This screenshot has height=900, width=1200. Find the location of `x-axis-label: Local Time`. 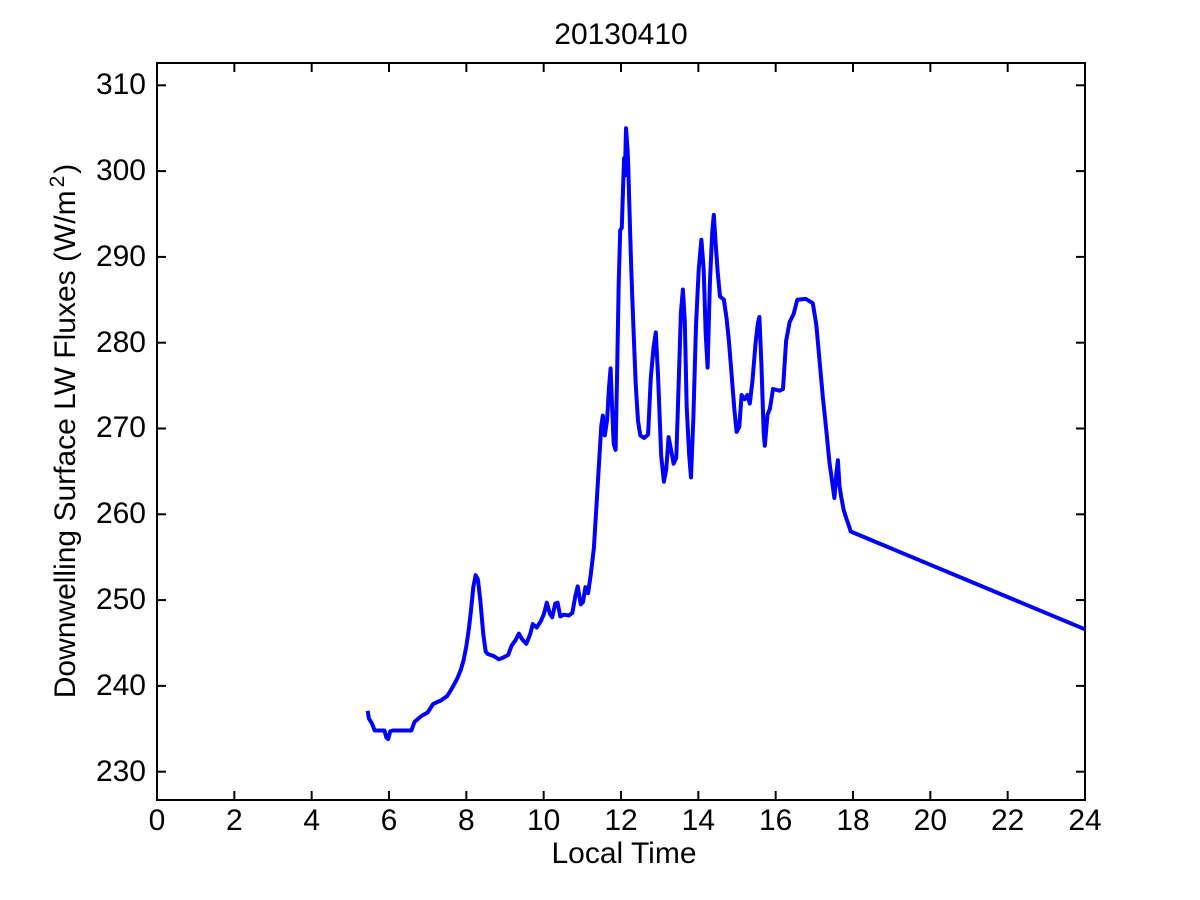

x-axis-label: Local Time is located at coordinates (624, 853).